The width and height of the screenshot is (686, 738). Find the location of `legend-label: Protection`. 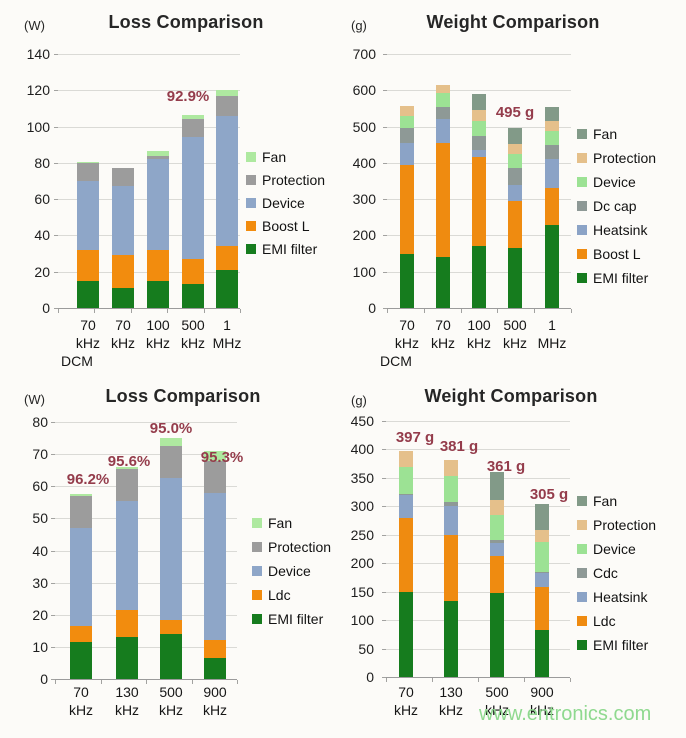

legend-label: Protection is located at coordinates (625, 158).